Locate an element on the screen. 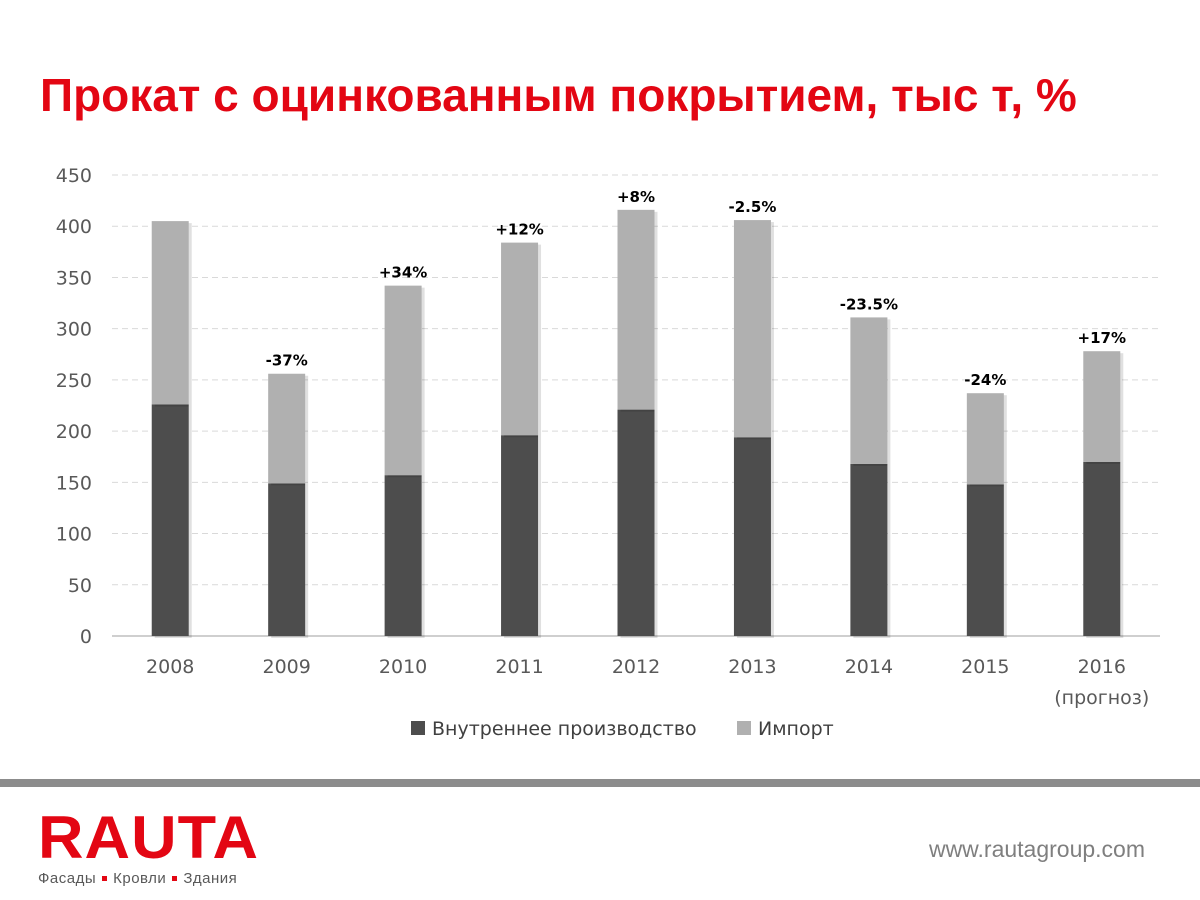  legend: Внутреннее производство Импорт is located at coordinates (622, 729).